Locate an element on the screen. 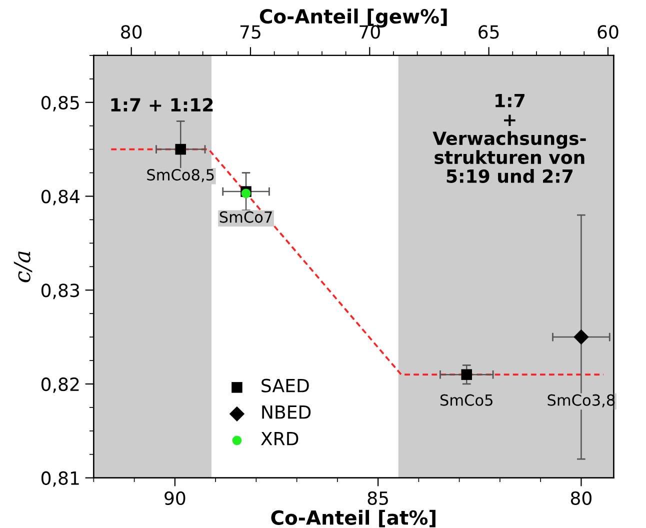 The width and height of the screenshot is (646, 528). annotation: SmCo7 is located at coordinates (246, 217).